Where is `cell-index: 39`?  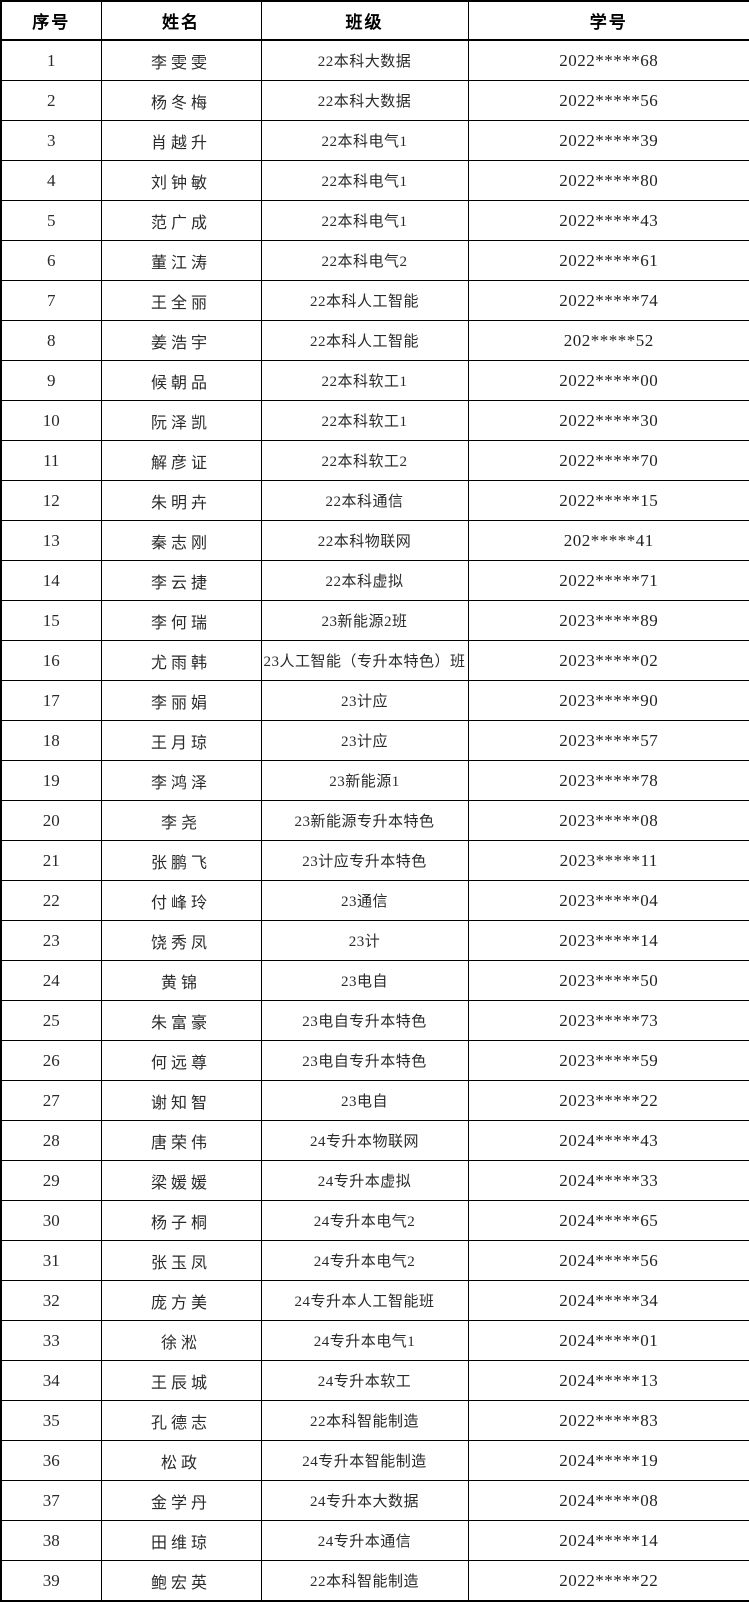
cell-index: 39 is located at coordinates (51, 1581).